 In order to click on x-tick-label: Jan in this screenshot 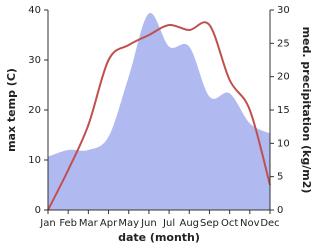, I will do `click(47, 223)`.